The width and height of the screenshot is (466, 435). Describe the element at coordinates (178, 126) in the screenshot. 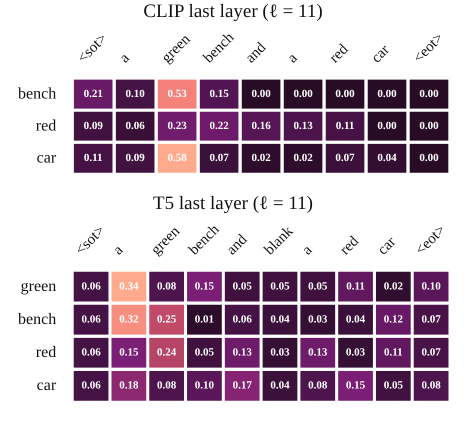

I see `data-label: 0.23` at that location.